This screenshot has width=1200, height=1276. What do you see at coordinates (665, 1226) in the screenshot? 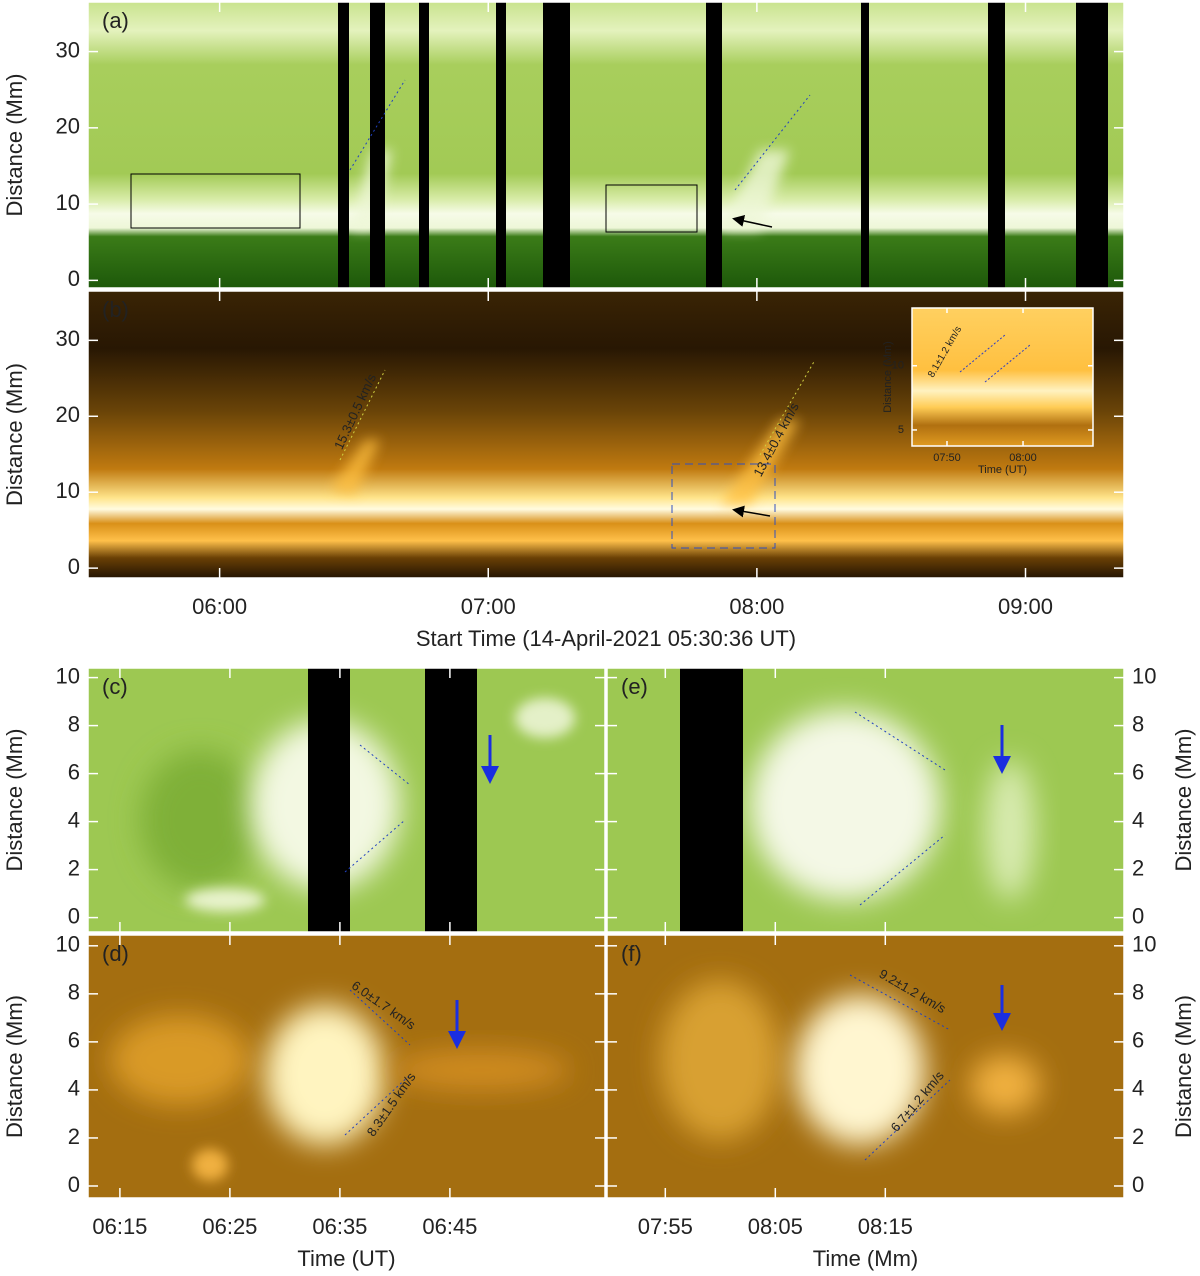
I see `x-tick-label: 07:55` at bounding box center [665, 1226].